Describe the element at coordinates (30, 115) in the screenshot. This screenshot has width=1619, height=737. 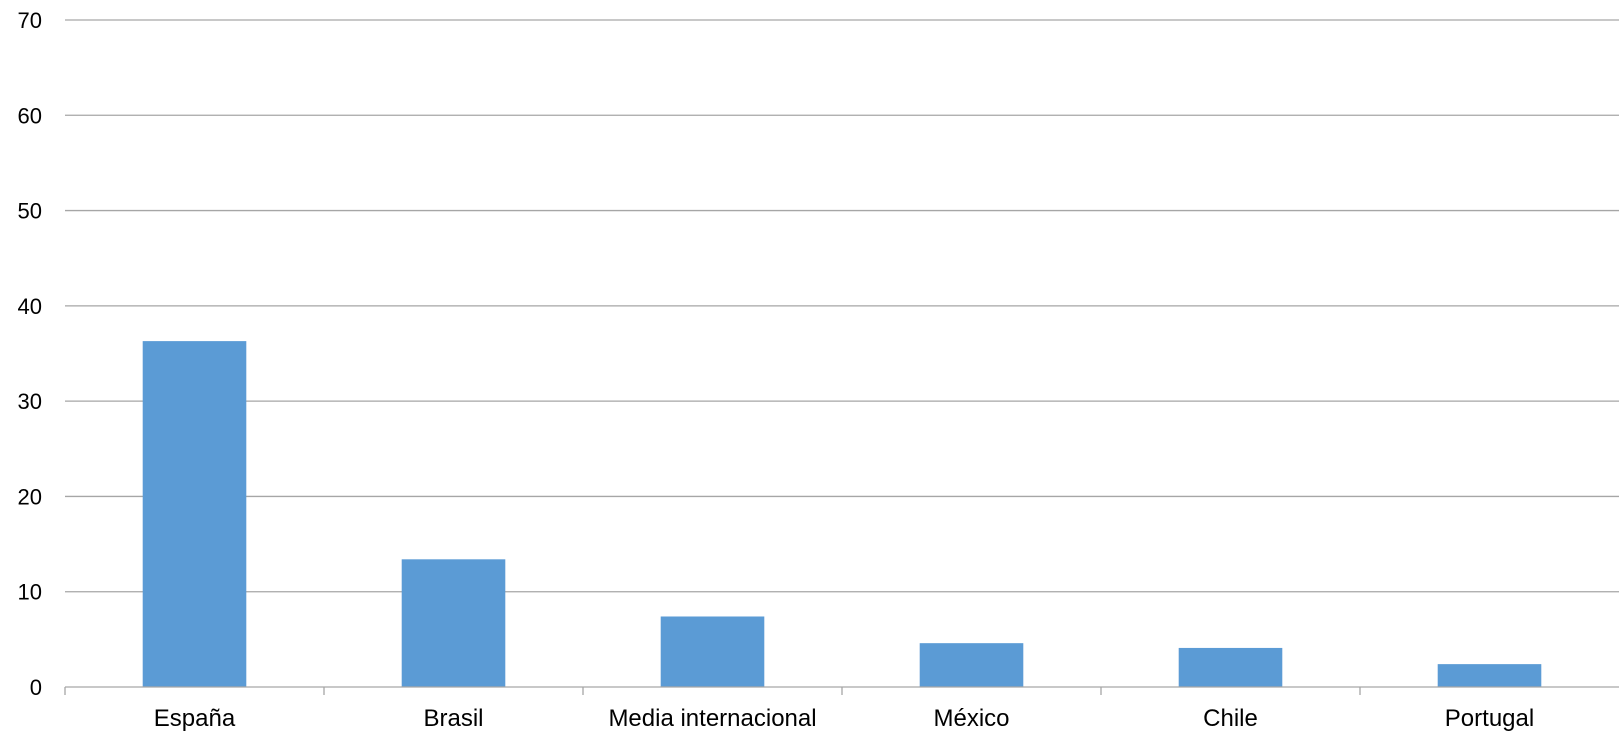
I see `y-tick-label: 60` at that location.